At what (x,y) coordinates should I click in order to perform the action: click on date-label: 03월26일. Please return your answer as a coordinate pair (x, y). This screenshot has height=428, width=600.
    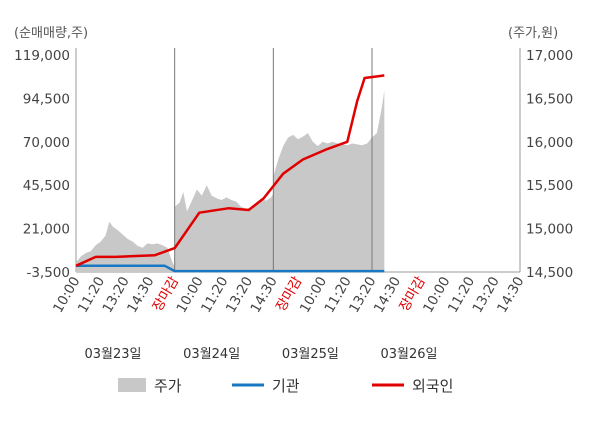
    Looking at the image, I should click on (408, 354).